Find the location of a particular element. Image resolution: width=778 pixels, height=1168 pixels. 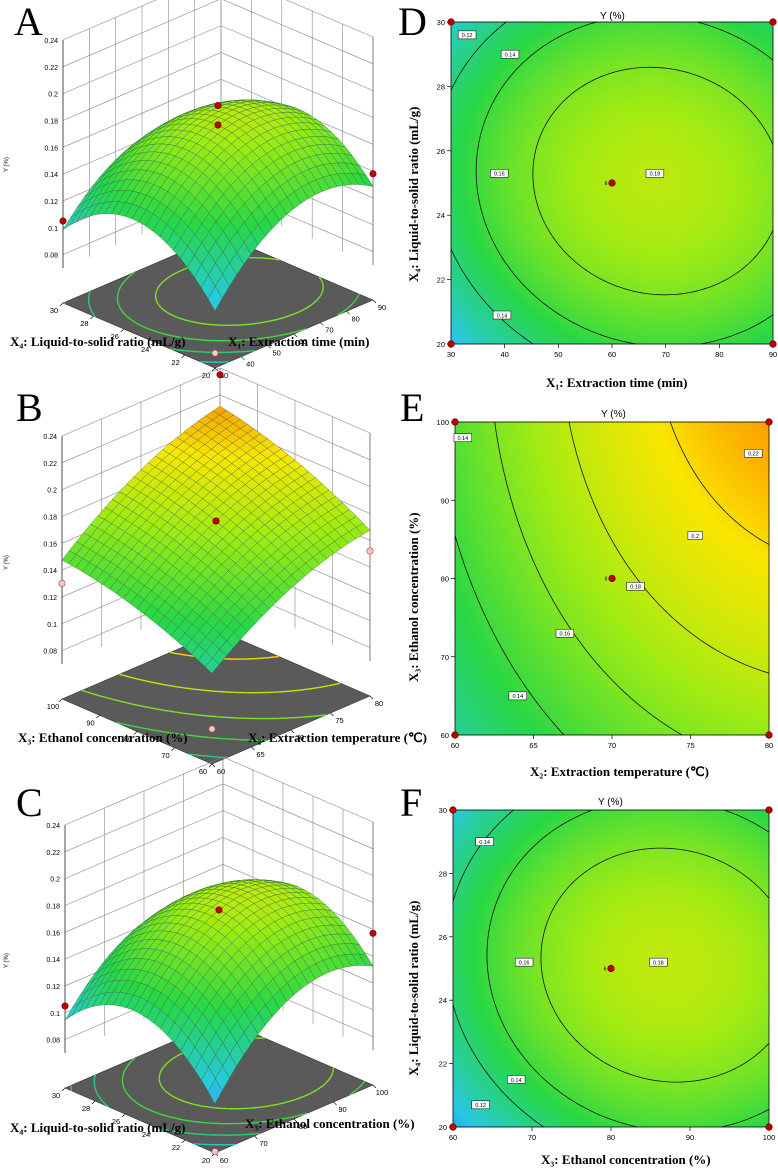

wall-gridline-b is located at coordinates (216, 455).